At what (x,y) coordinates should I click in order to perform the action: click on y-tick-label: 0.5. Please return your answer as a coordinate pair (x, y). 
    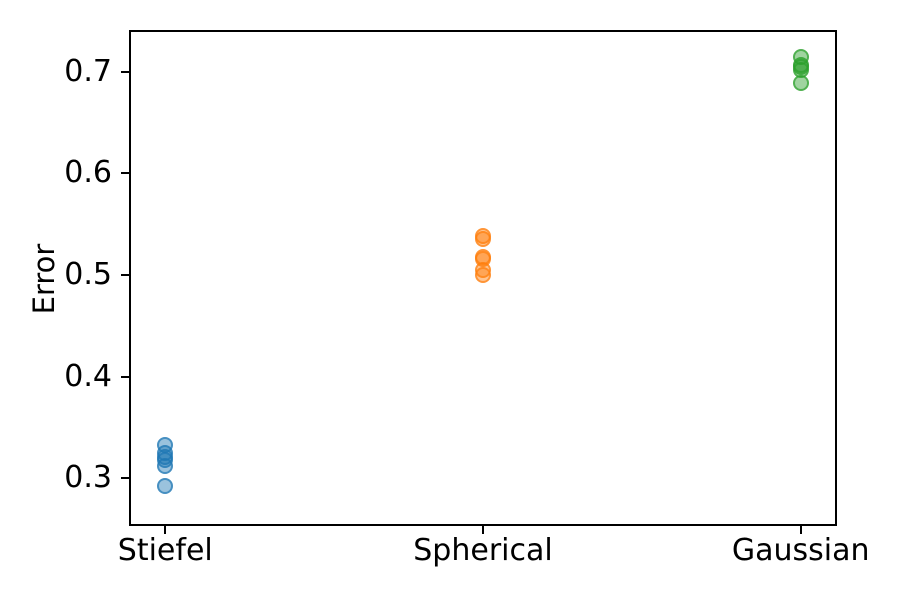
    Looking at the image, I should click on (88, 274).